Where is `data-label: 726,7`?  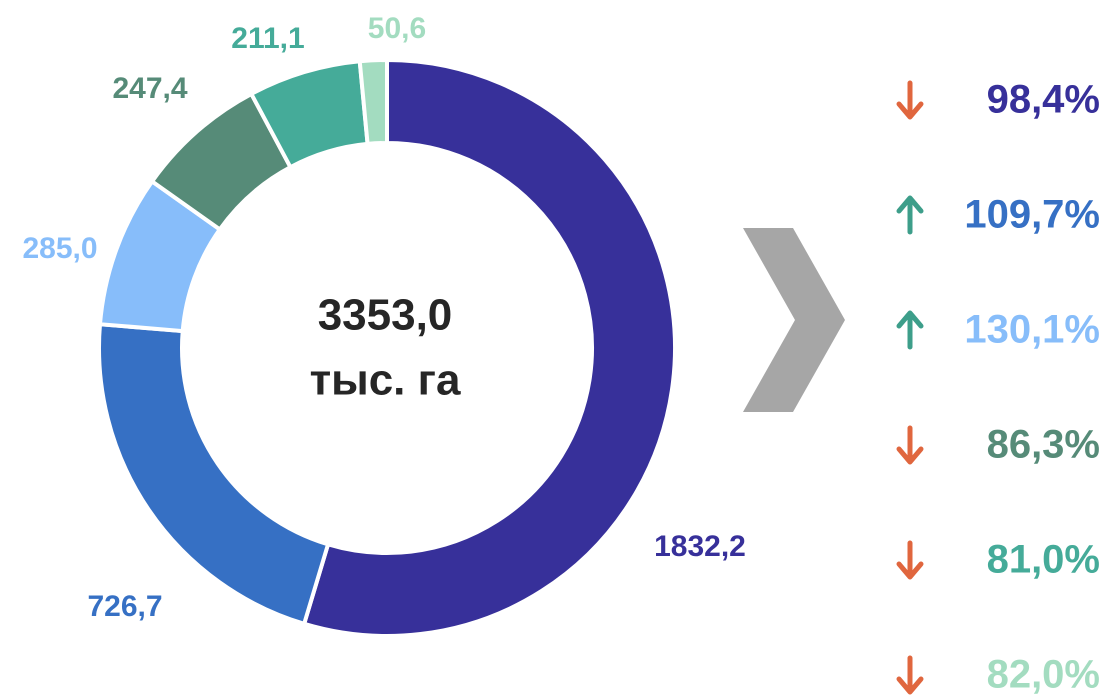 data-label: 726,7 is located at coordinates (124, 606).